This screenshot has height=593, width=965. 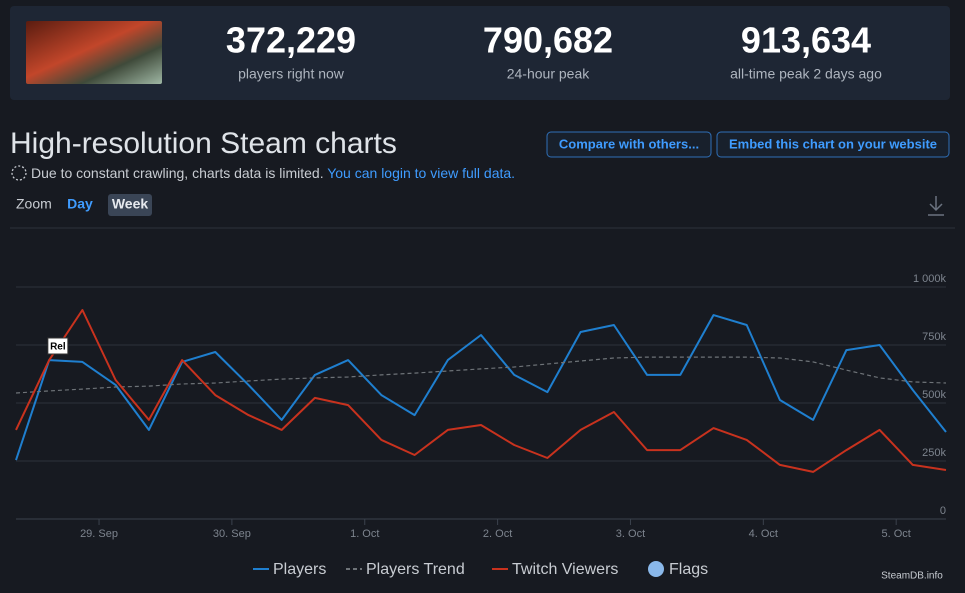 What do you see at coordinates (806, 40) in the screenshot?
I see `stat-value: 913,634` at bounding box center [806, 40].